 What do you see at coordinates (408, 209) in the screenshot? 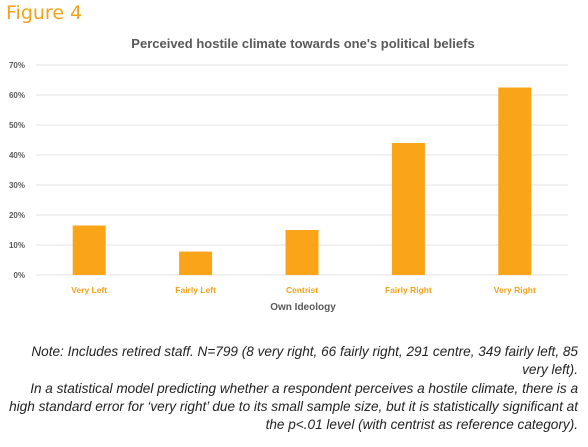
I see `bar-fairly-right` at bounding box center [408, 209].